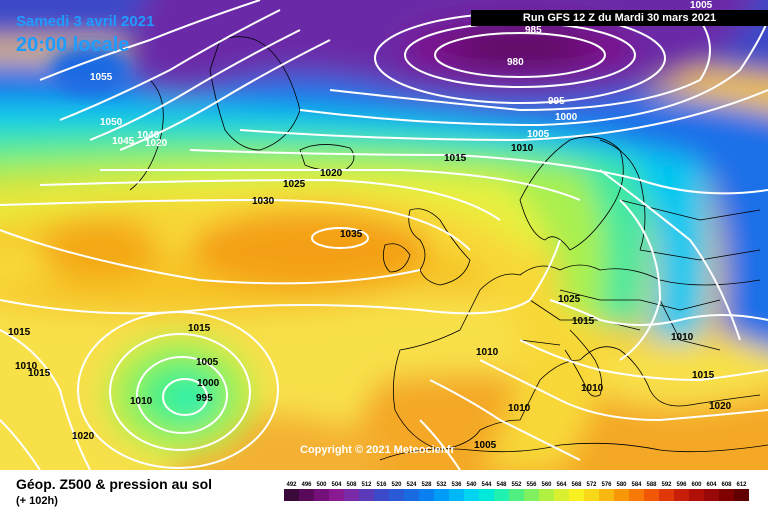 The image size is (768, 512). Describe the element at coordinates (351, 485) in the screenshot. I see `legend-tick-label: 508` at that location.